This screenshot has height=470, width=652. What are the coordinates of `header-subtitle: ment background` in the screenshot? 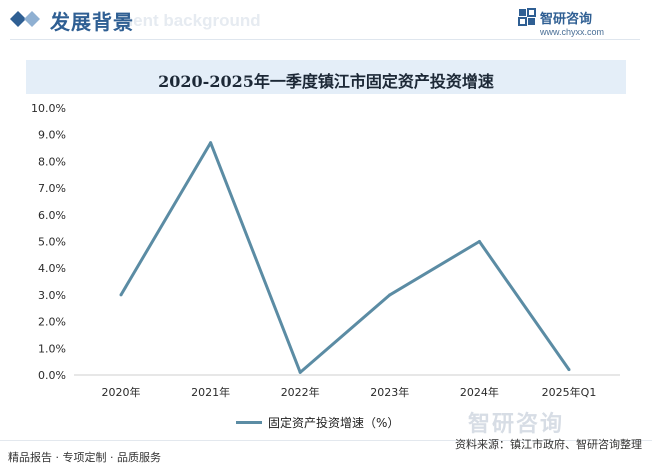 It's located at (189, 20).